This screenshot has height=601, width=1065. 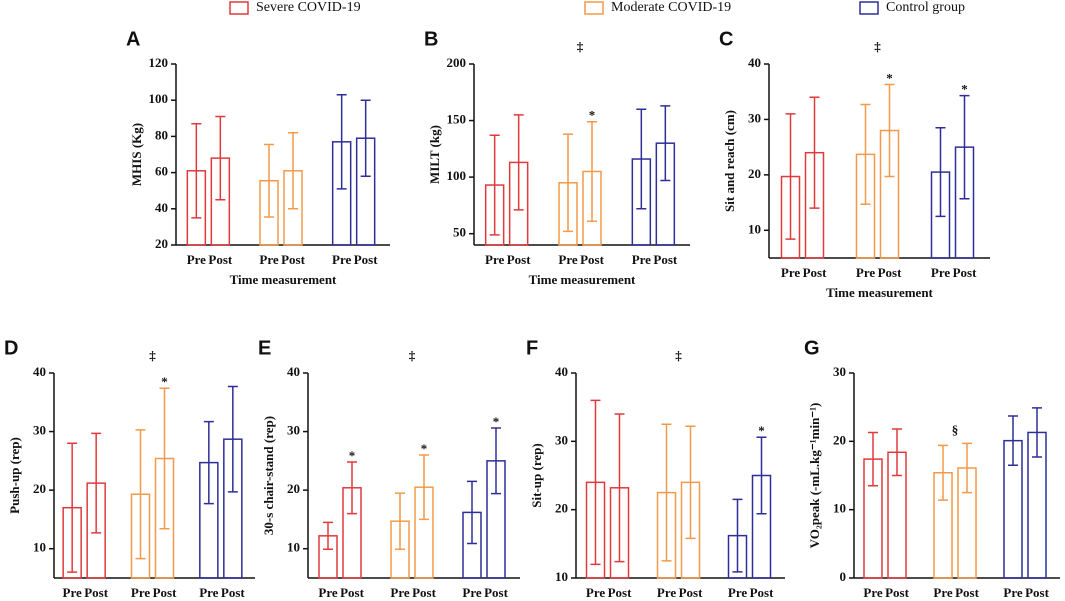 I want to click on panel-letter: F, so click(x=532, y=348).